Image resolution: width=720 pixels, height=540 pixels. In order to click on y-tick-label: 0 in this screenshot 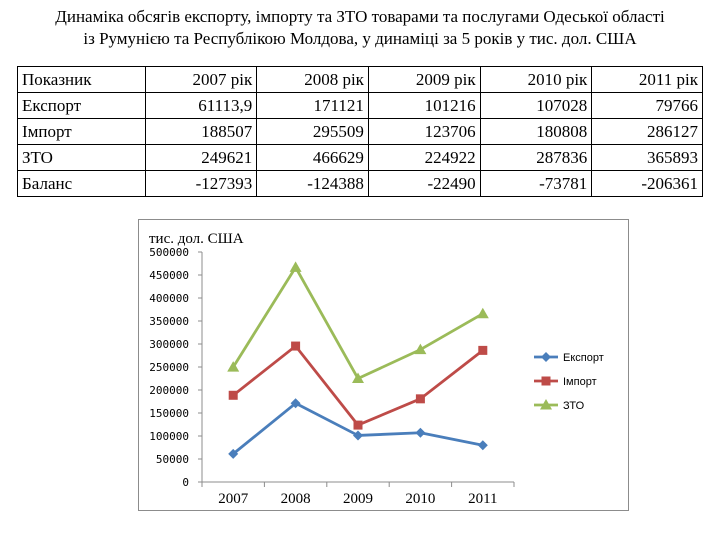, I will do `click(185, 482)`.